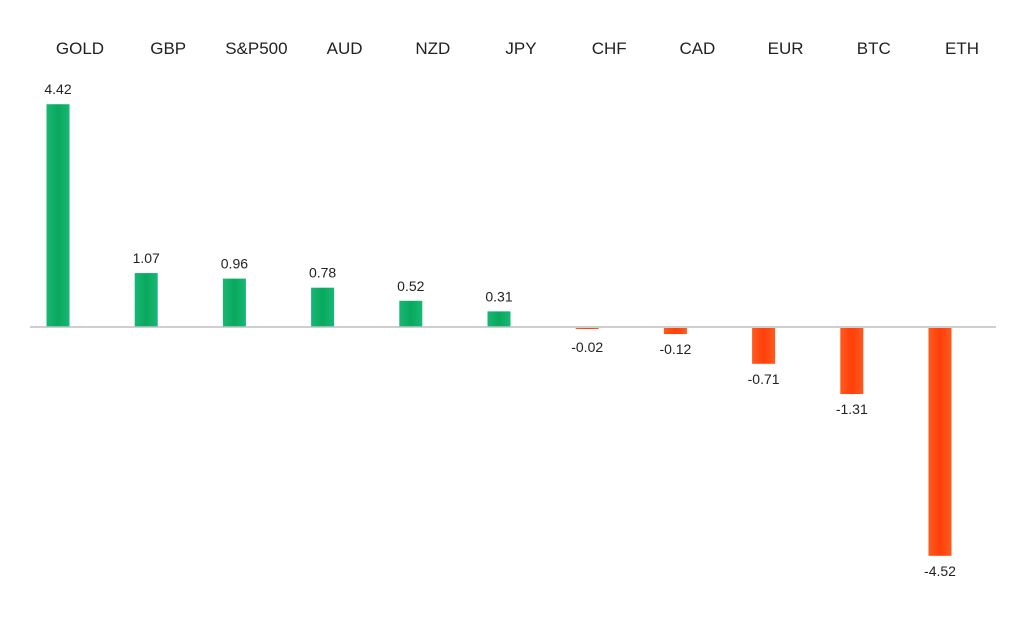 This screenshot has width=1024, height=630. What do you see at coordinates (80, 48) in the screenshot?
I see `category-label-gold: GOLD` at bounding box center [80, 48].